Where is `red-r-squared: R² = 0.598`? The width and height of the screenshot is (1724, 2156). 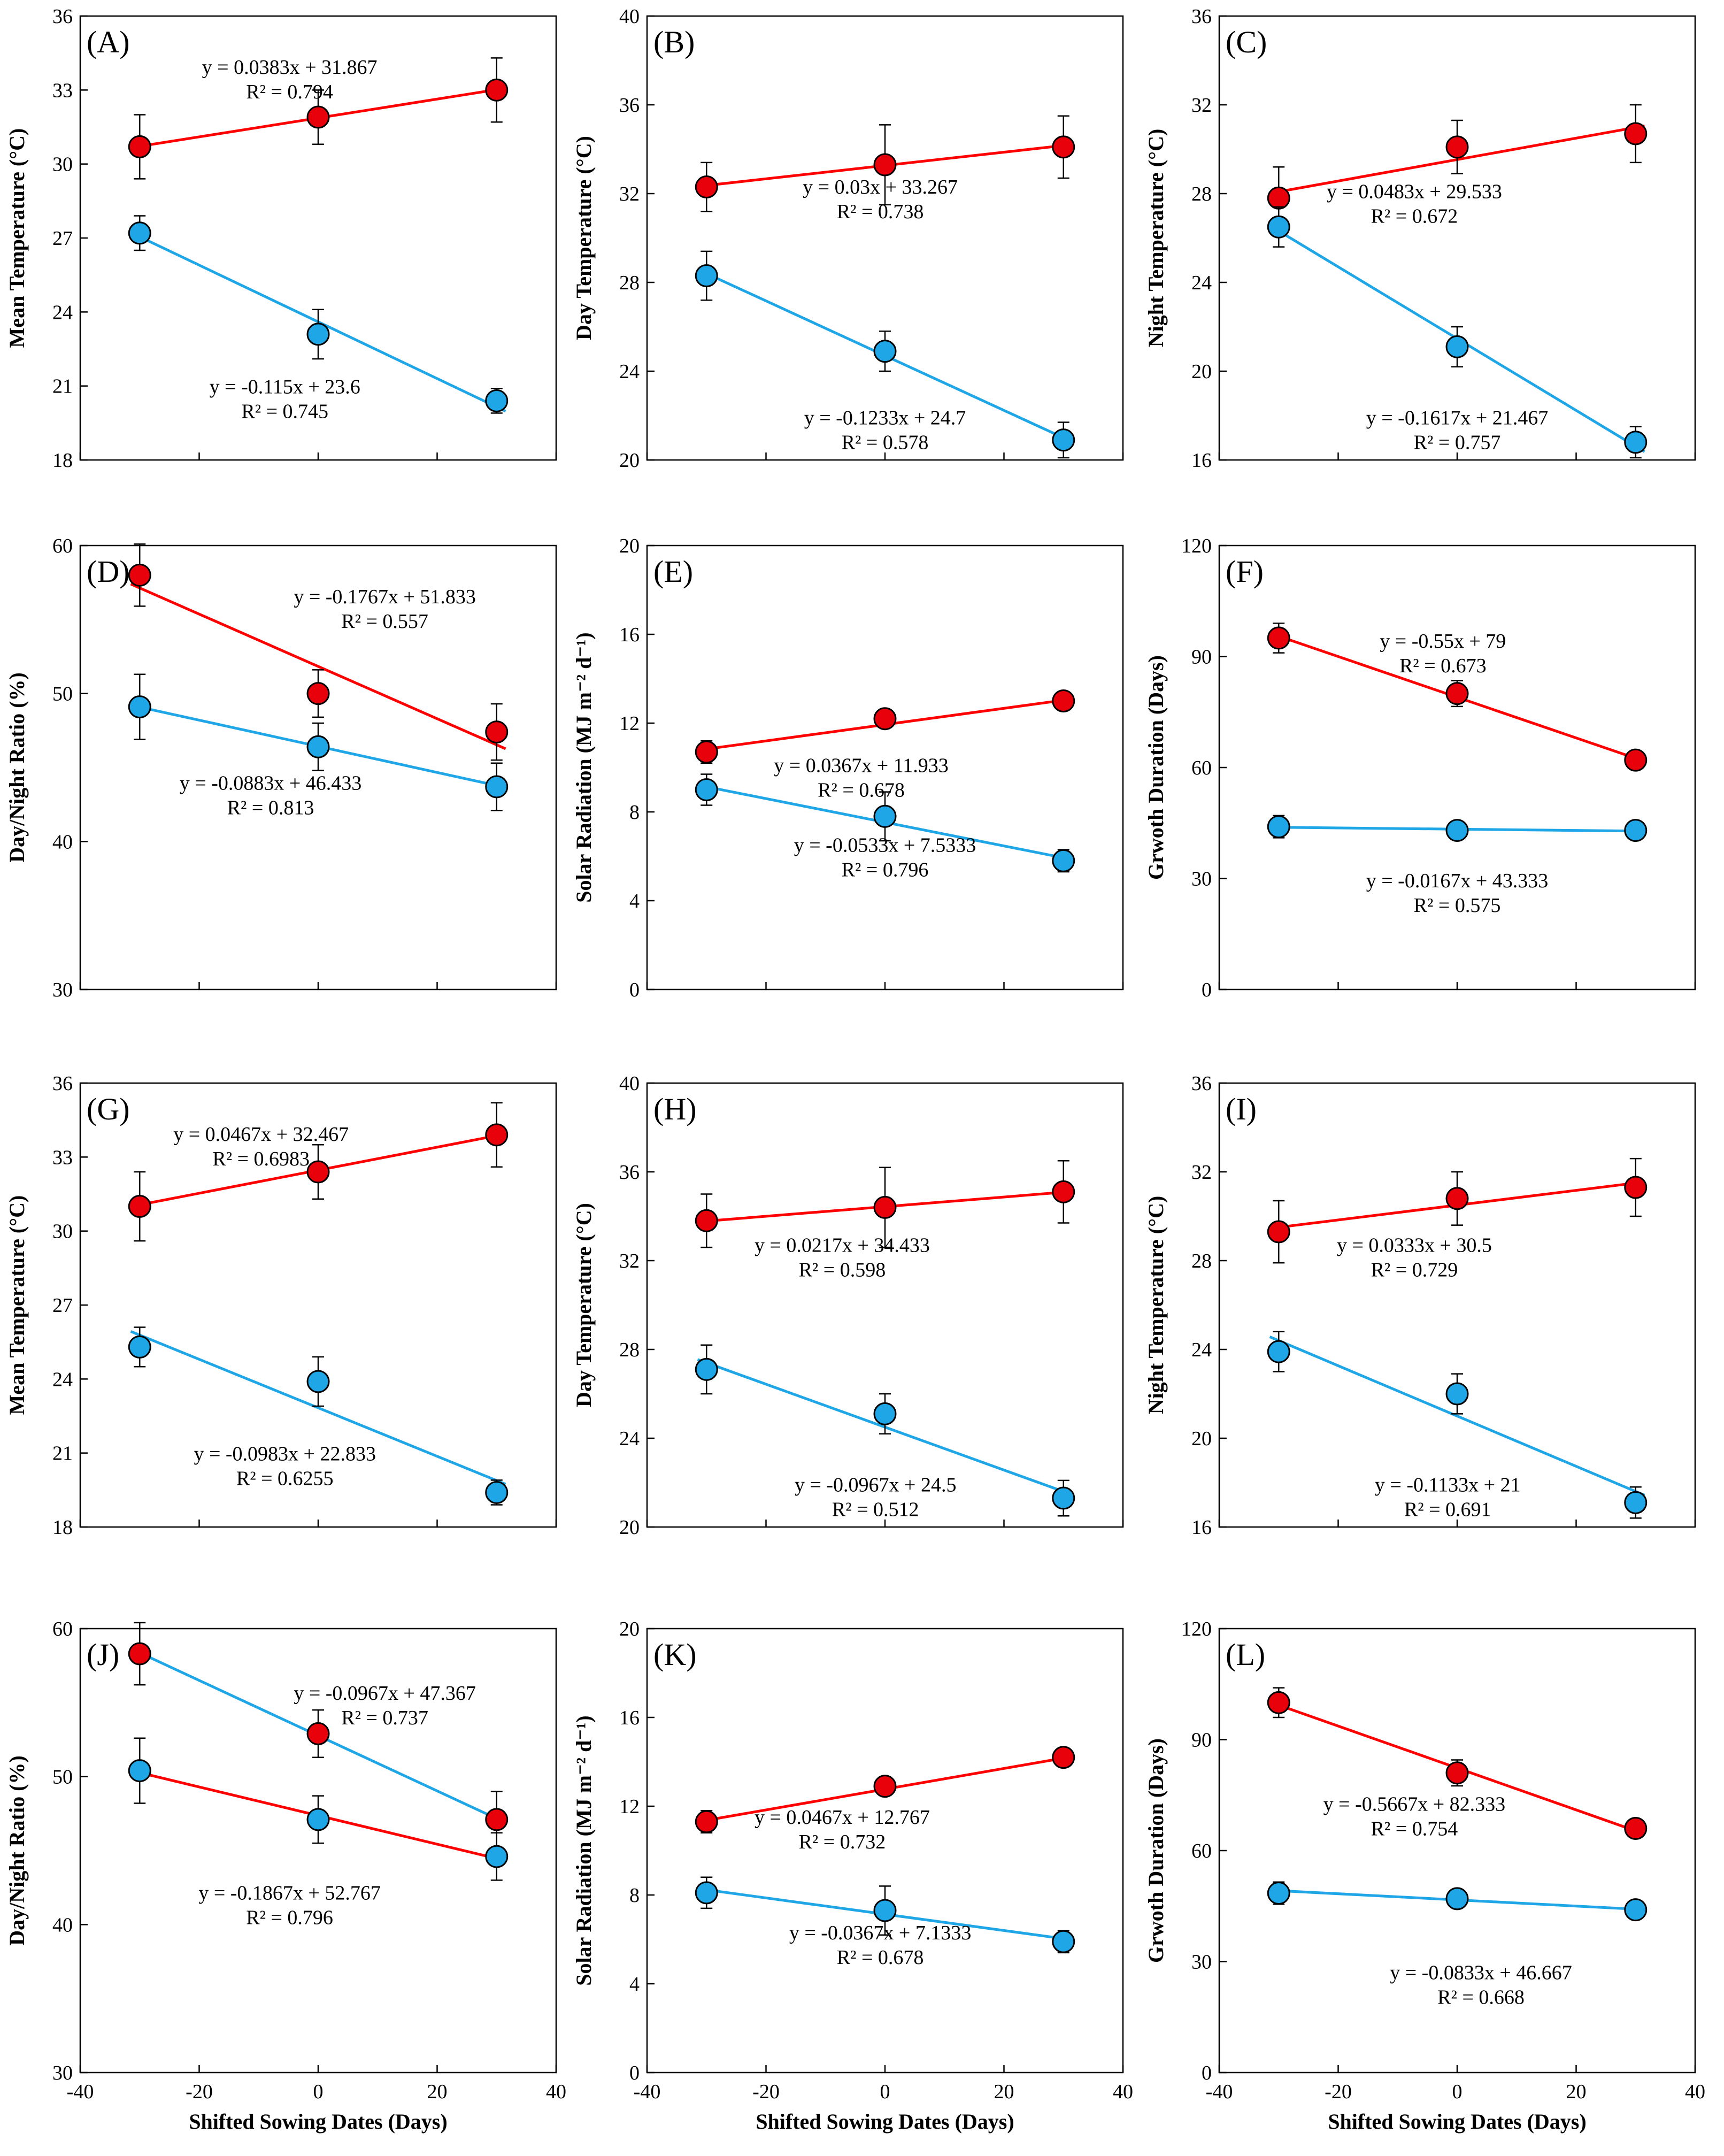
red-r-squared: R² = 0.598 is located at coordinates (842, 1270).